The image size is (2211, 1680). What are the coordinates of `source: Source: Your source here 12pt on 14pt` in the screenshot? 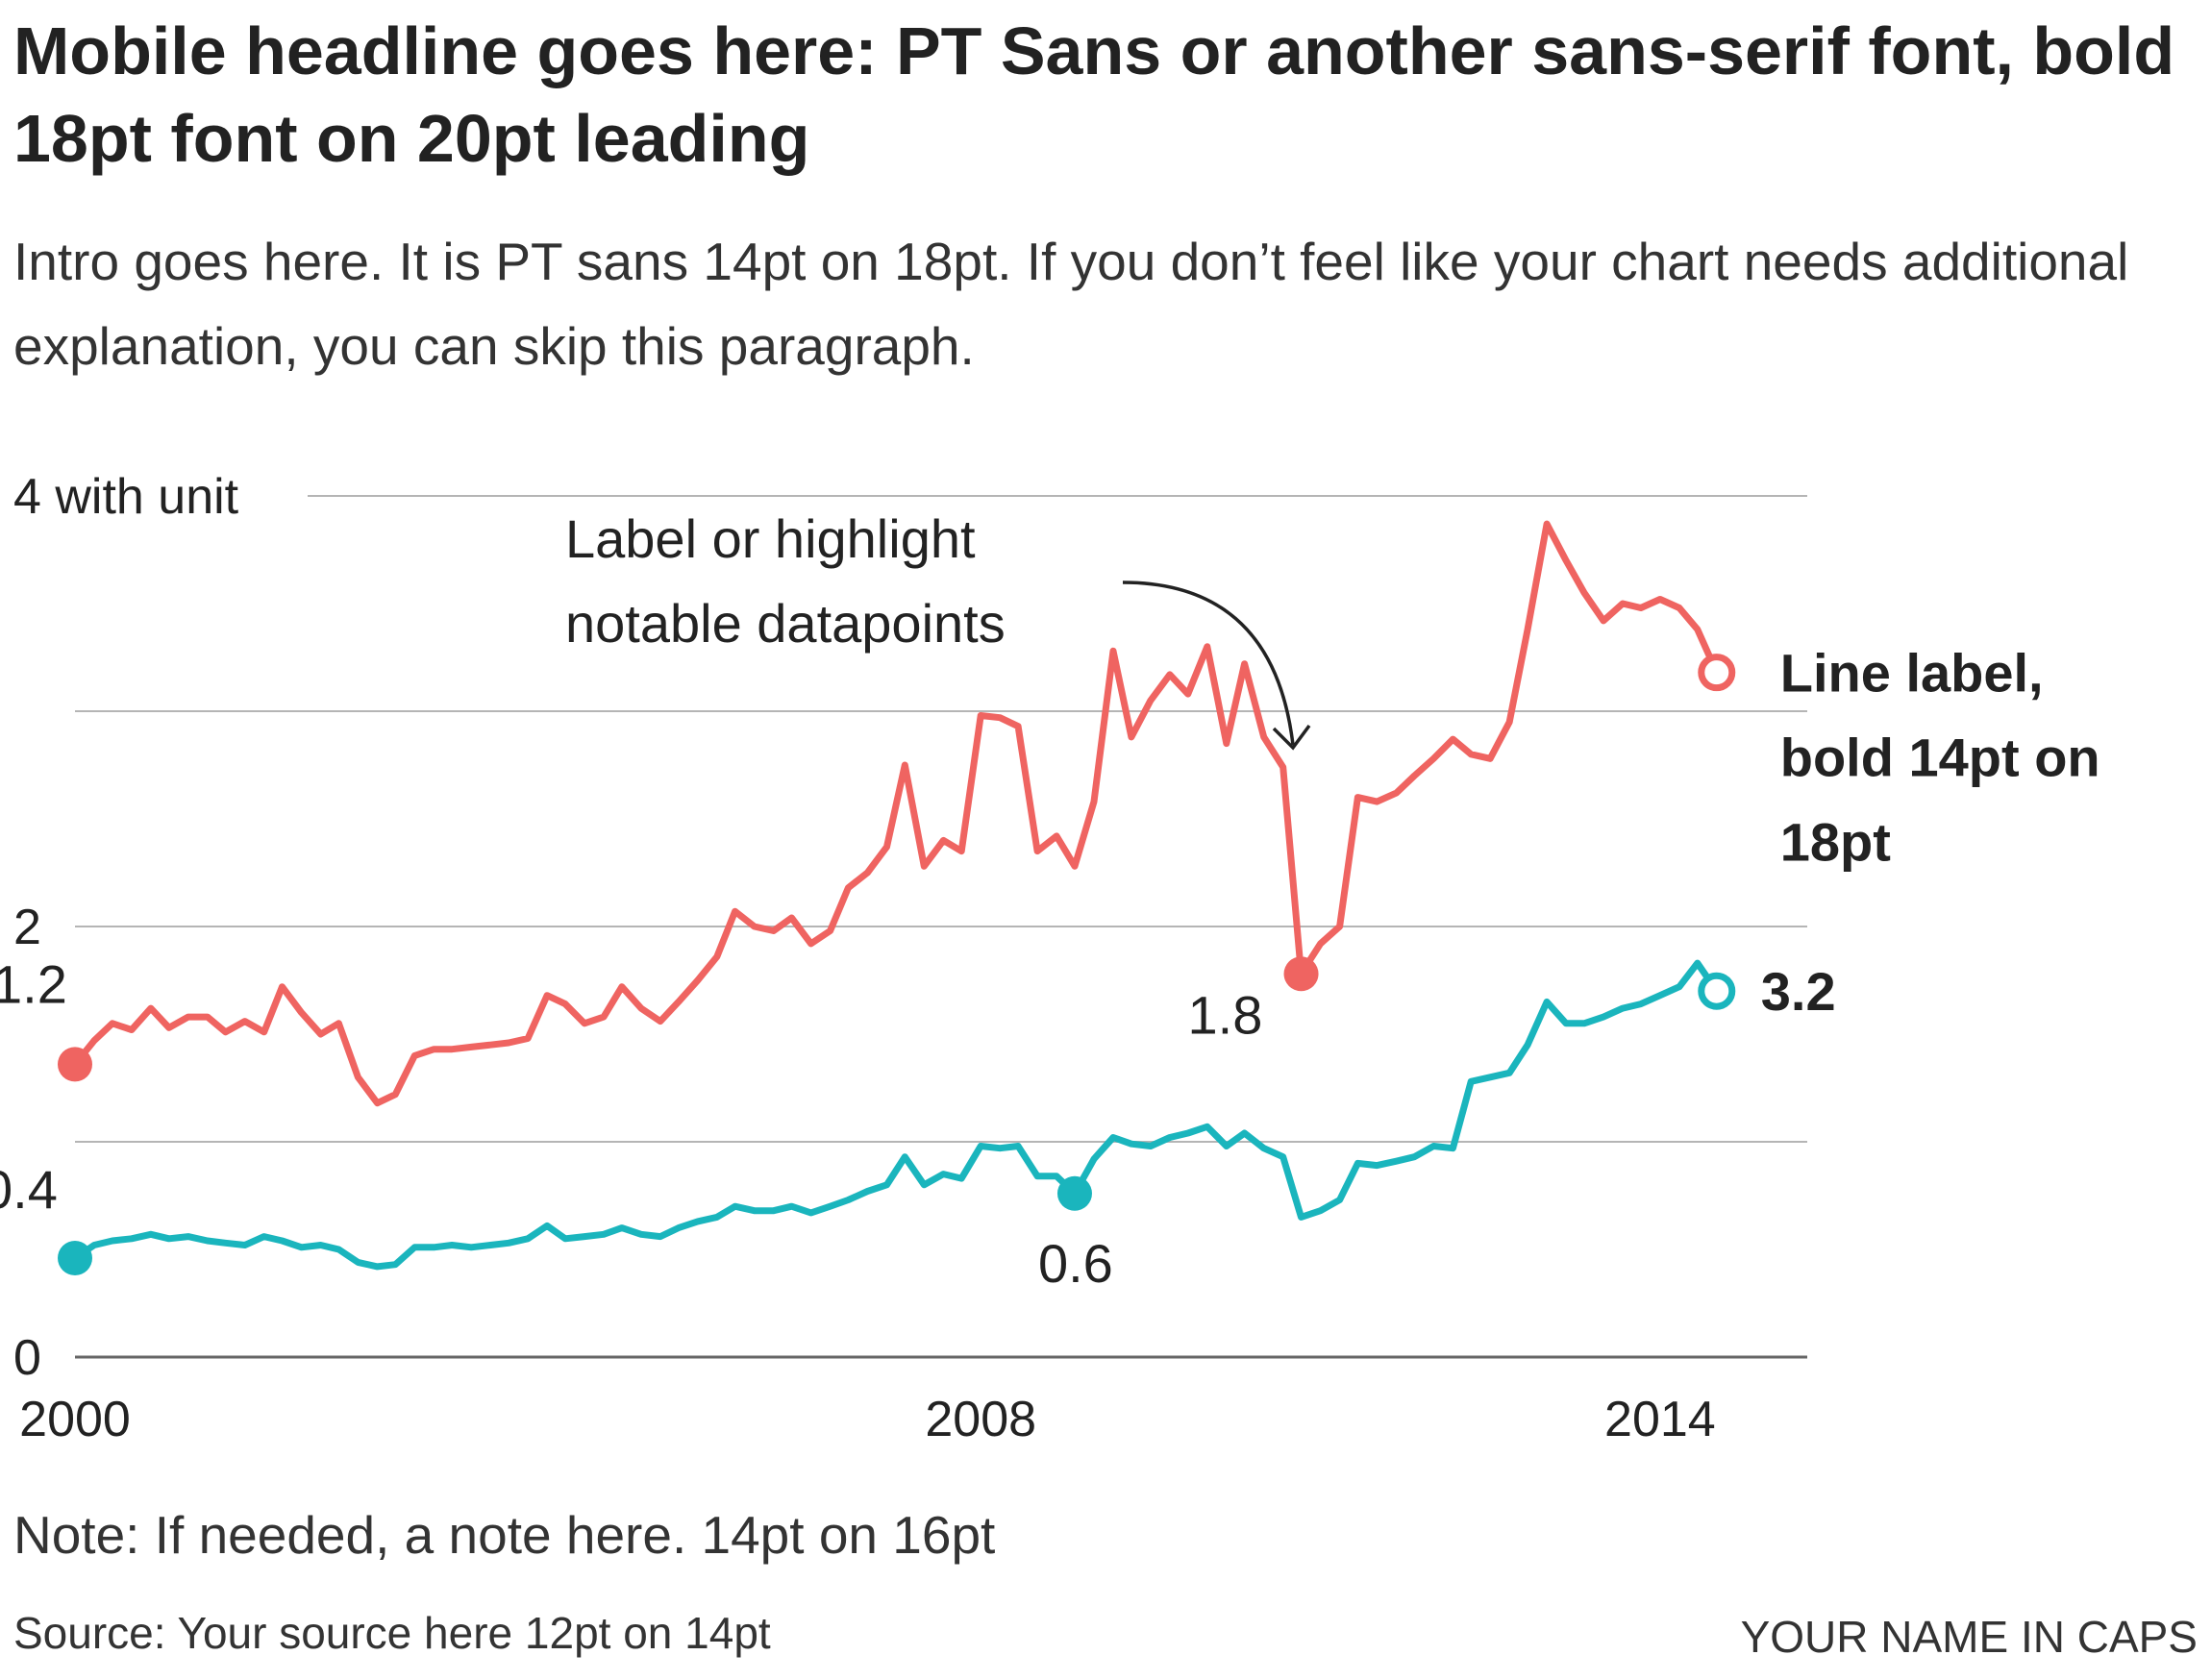 It's located at (392, 1633).